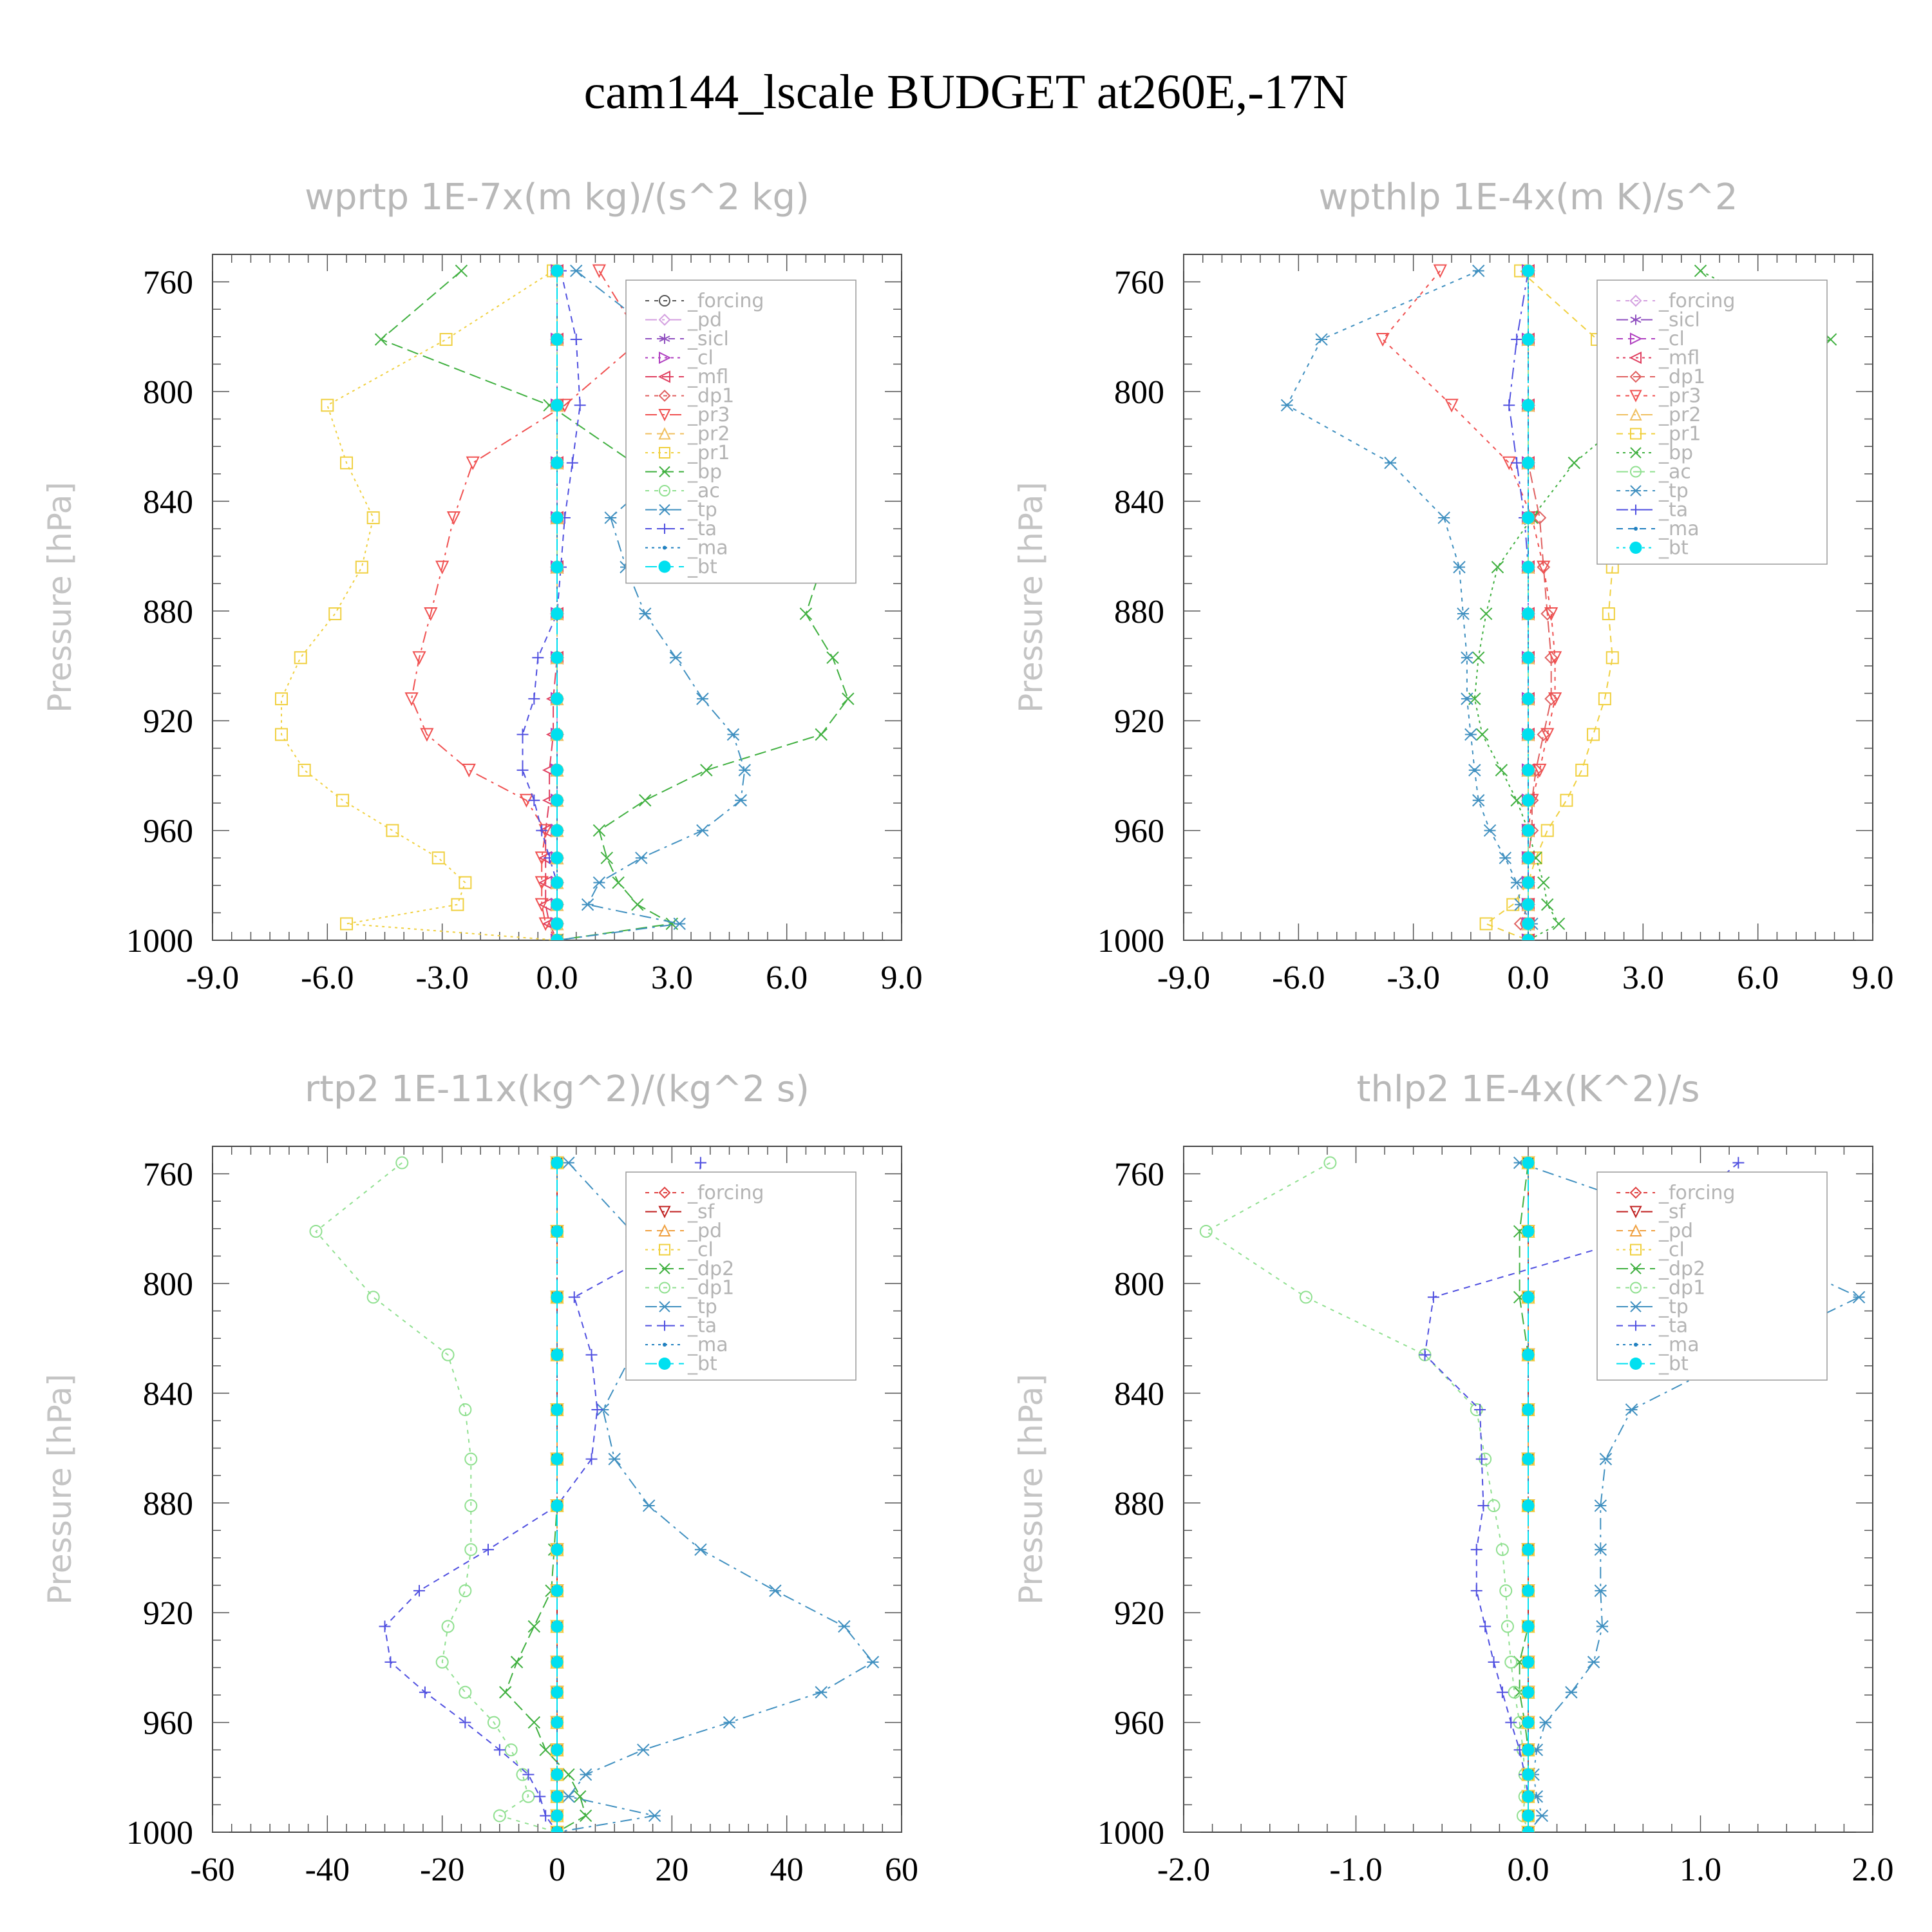 This screenshot has width=1932, height=1932. Describe the element at coordinates (1661, 377) in the screenshot. I see `legend-entry: _dp1` at that location.